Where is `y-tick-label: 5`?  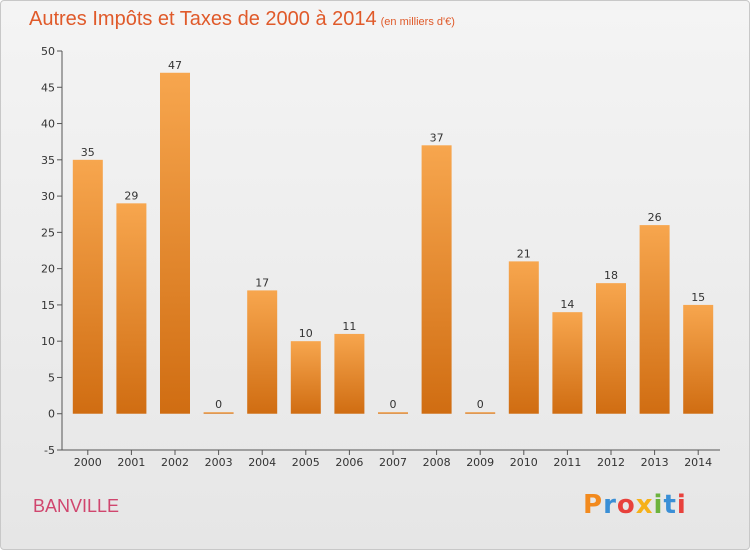 y-tick-label: 5 is located at coordinates (51, 377).